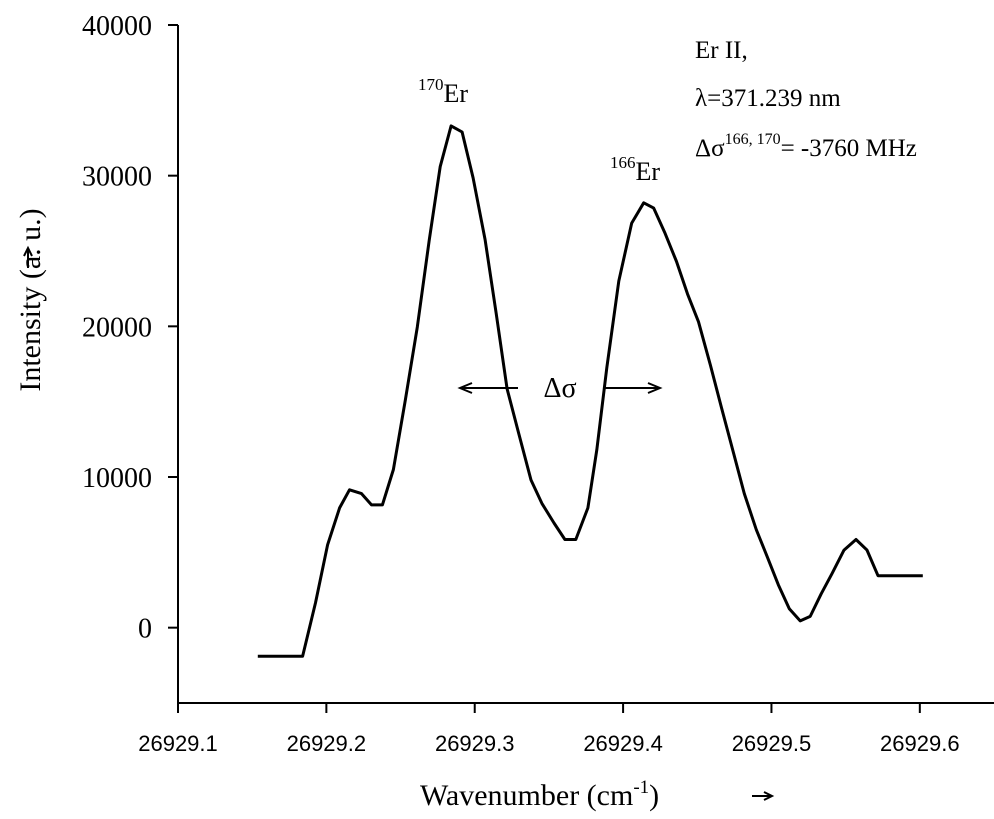 This screenshot has height=819, width=994. I want to click on y-tick-label: 20000, so click(117, 327).